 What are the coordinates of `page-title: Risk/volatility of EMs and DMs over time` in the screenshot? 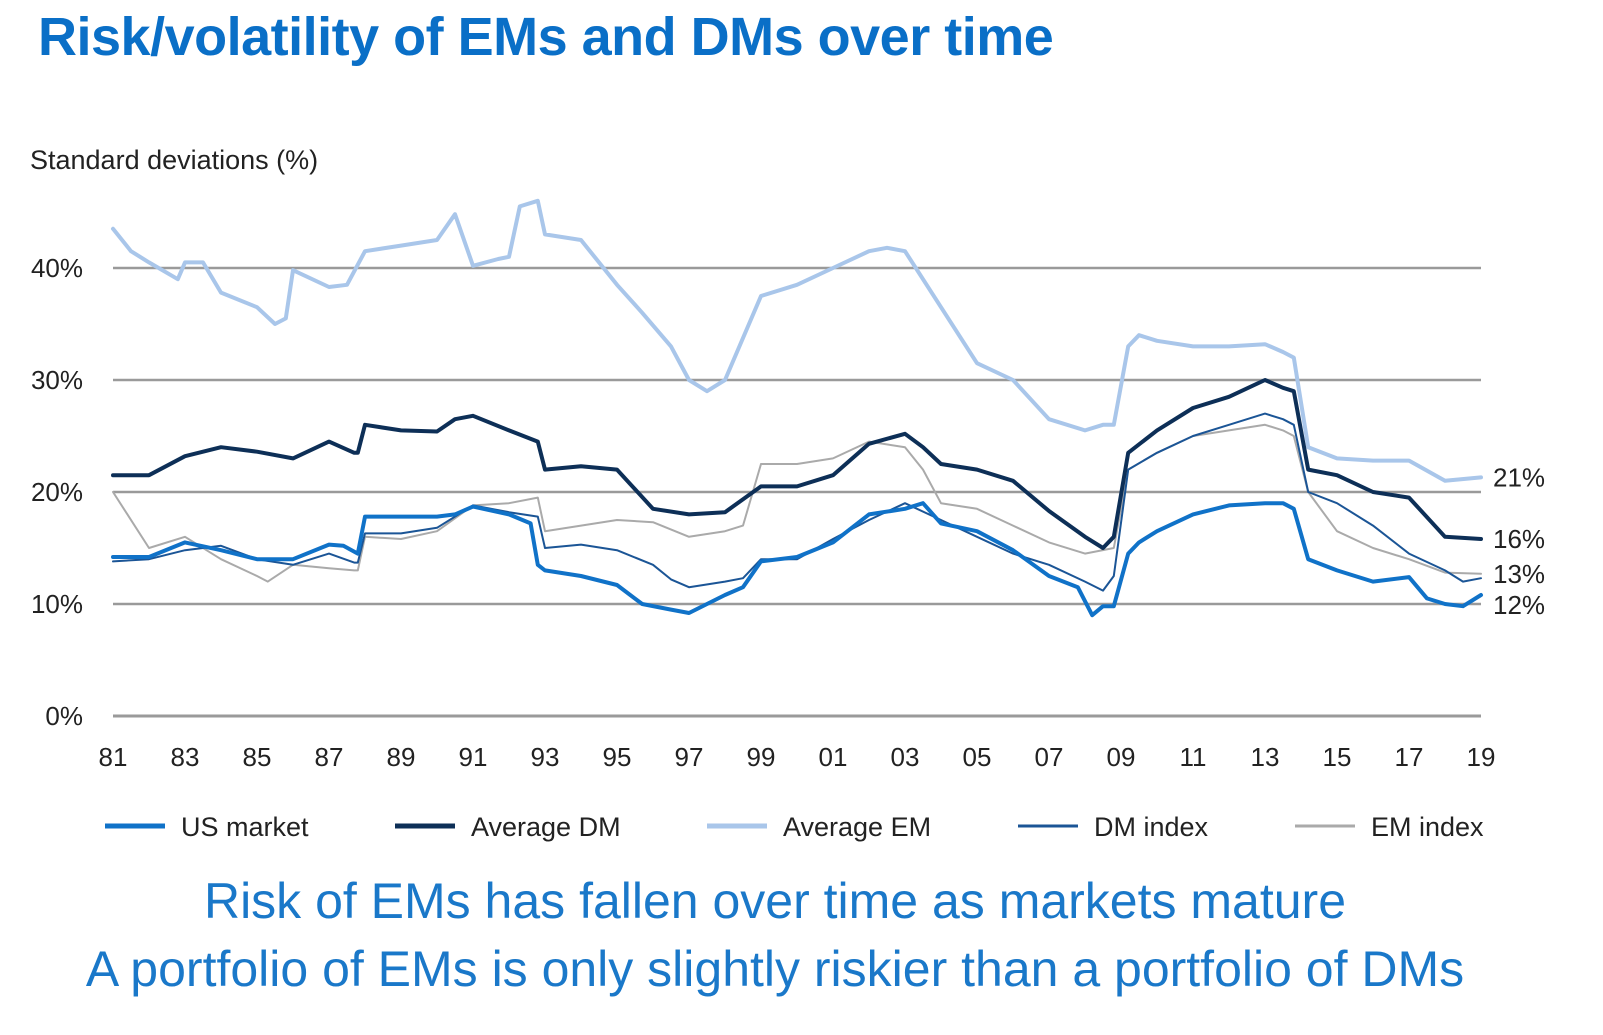 It's located at (546, 37).